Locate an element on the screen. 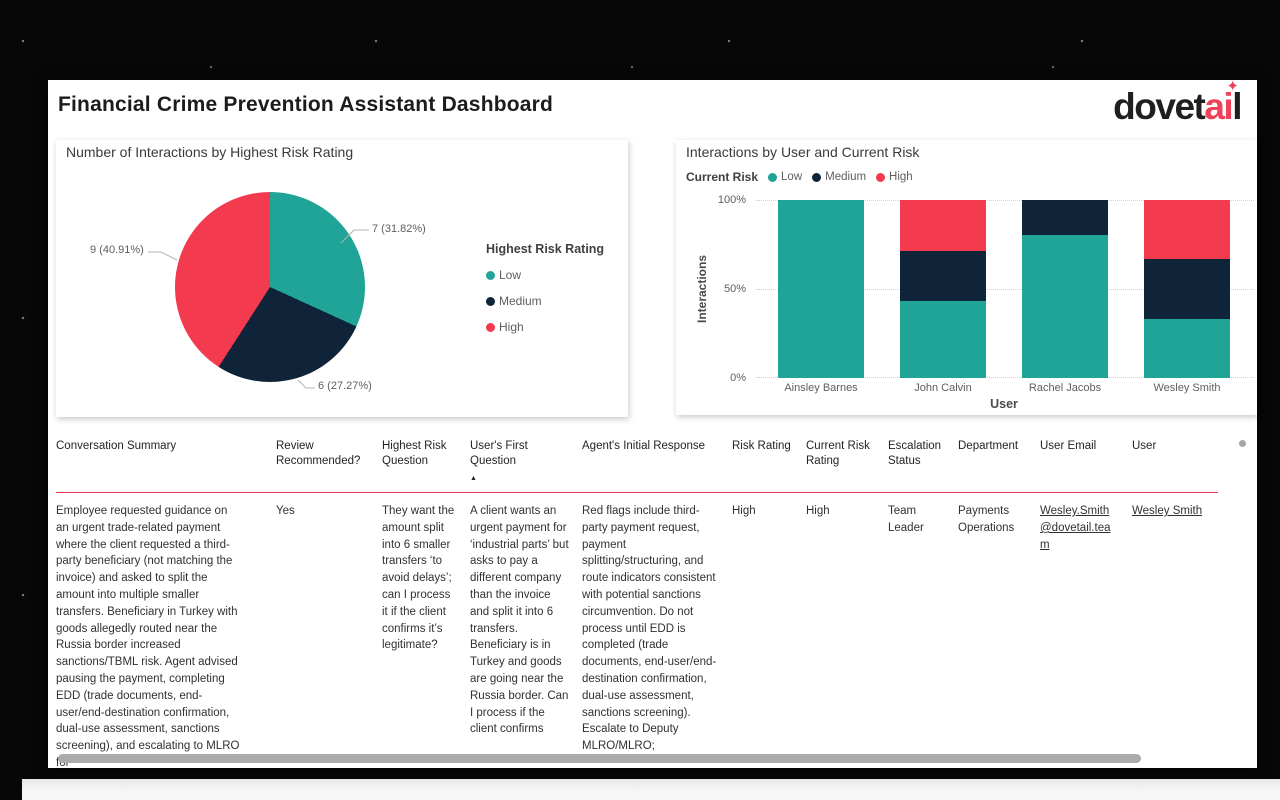 Image resolution: width=1280 pixels, height=800 pixels. cell-current-risk-rating: High is located at coordinates (818, 511).